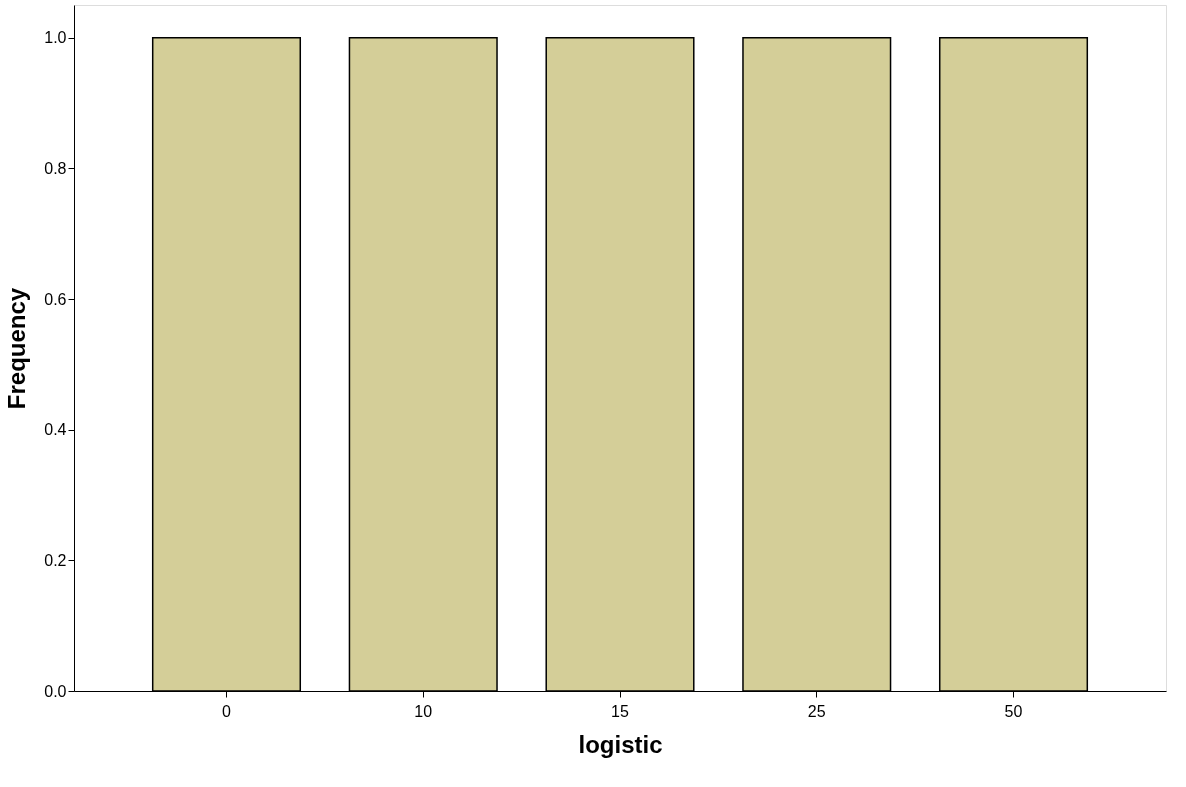 The width and height of the screenshot is (1186, 787). I want to click on y-tick-label: 0.2, so click(55, 560).